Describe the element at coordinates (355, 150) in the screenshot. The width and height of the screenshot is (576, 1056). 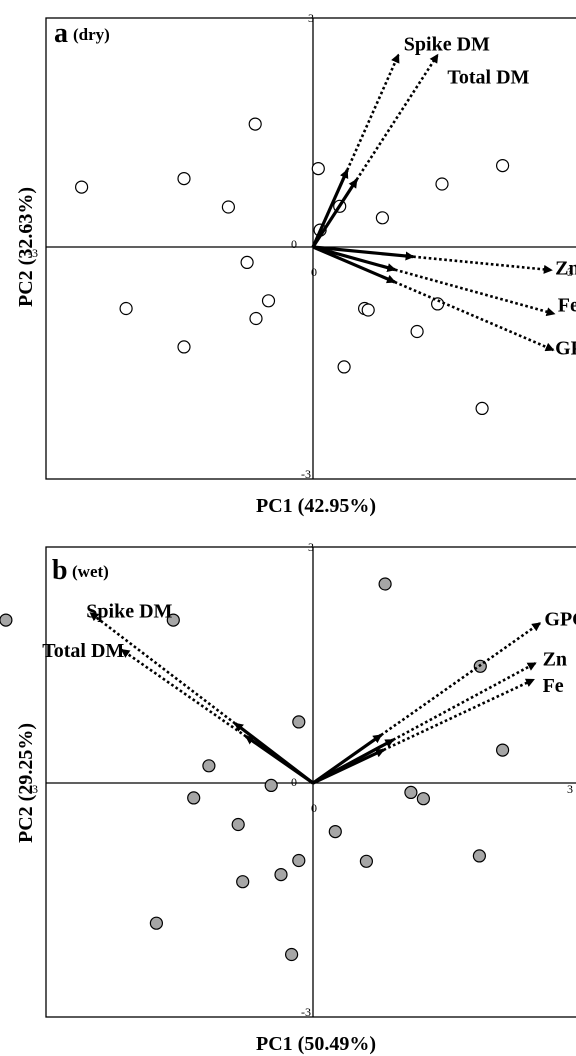
I see `panel-a-vector-spike-dm` at that location.